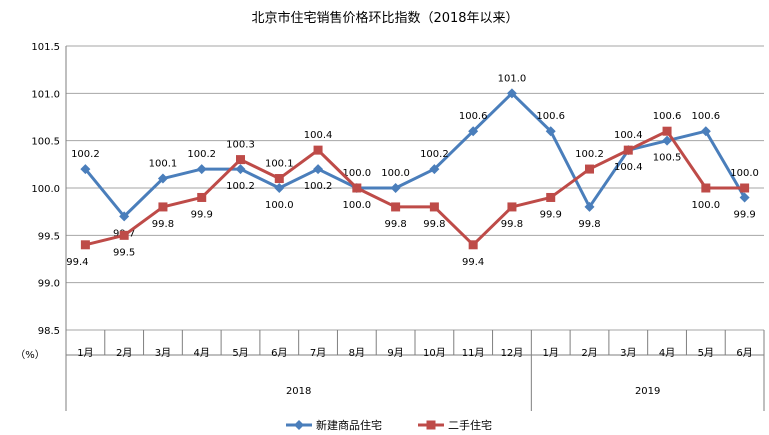  Describe the element at coordinates (434, 353) in the screenshot. I see `x-tick-label: 10月` at that location.